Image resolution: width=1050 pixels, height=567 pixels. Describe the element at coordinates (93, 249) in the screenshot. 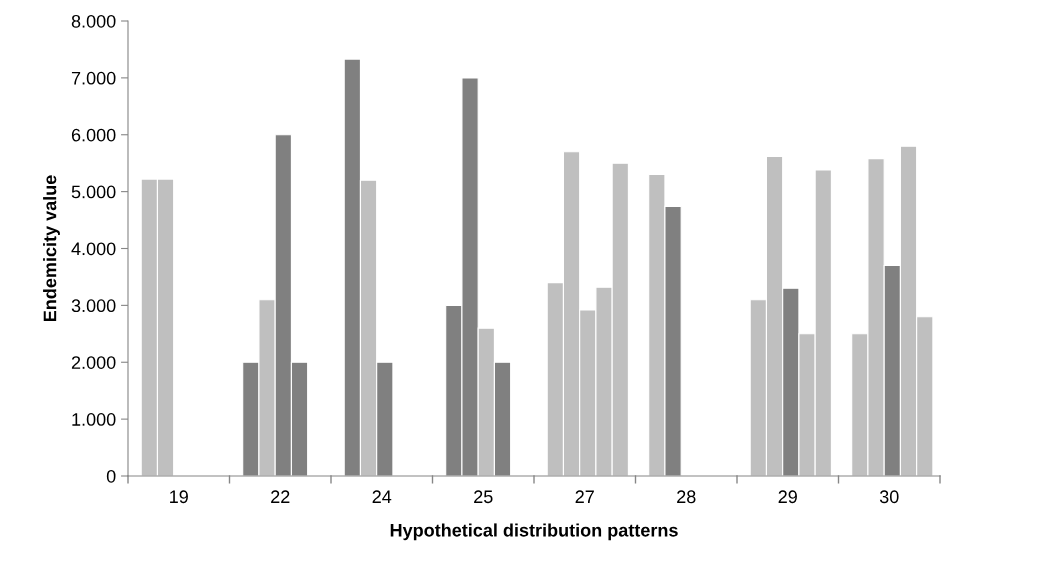

I see `y-tick-label: 4.000` at that location.